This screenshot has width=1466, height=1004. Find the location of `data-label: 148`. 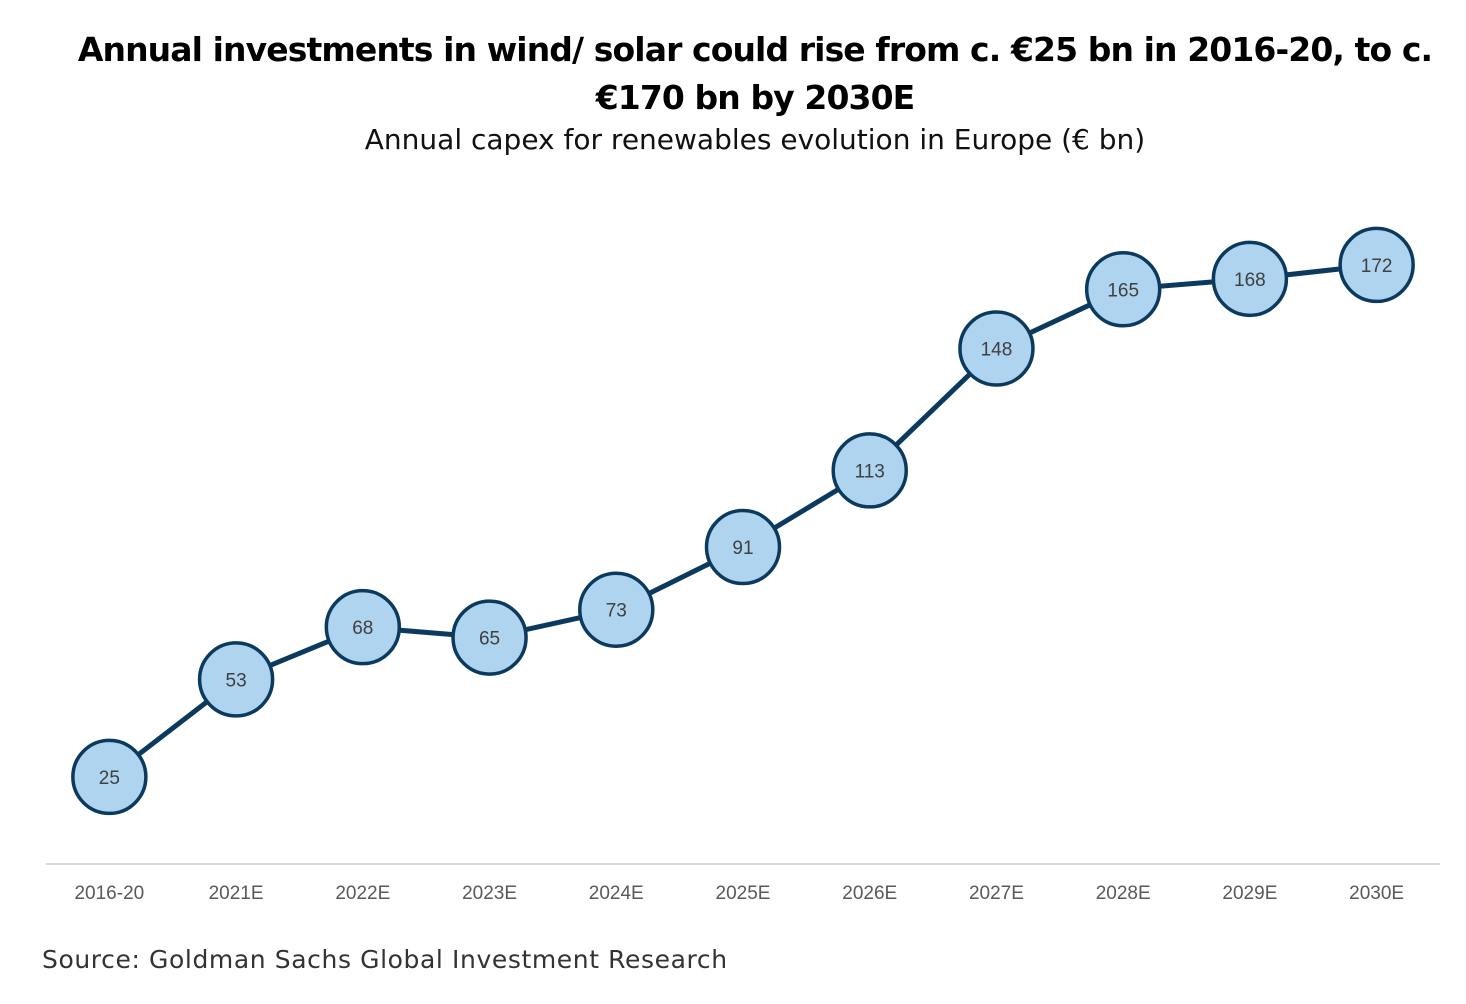

data-label: 148 is located at coordinates (997, 350).